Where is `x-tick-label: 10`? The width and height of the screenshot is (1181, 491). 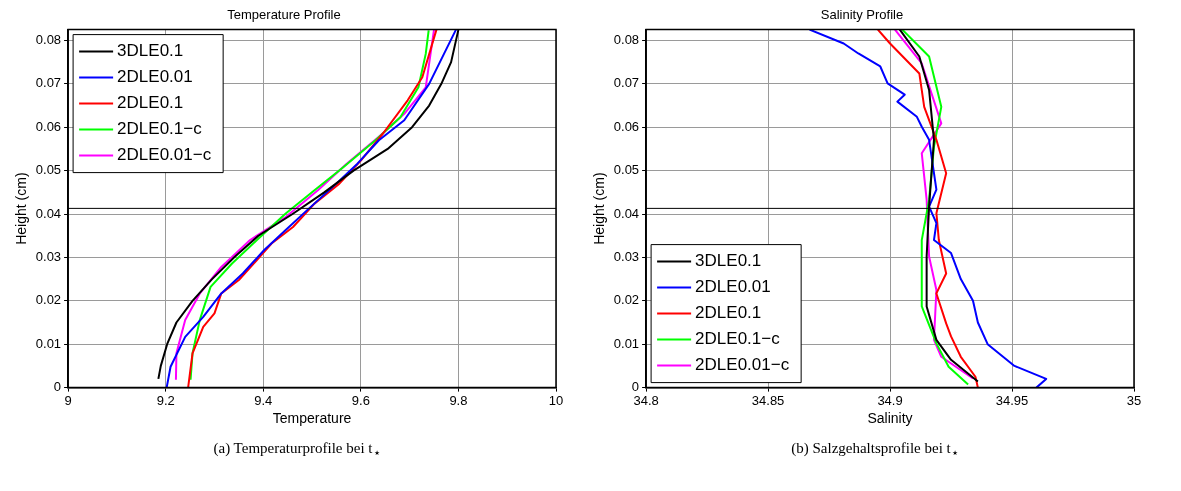 x-tick-label: 10 is located at coordinates (556, 400).